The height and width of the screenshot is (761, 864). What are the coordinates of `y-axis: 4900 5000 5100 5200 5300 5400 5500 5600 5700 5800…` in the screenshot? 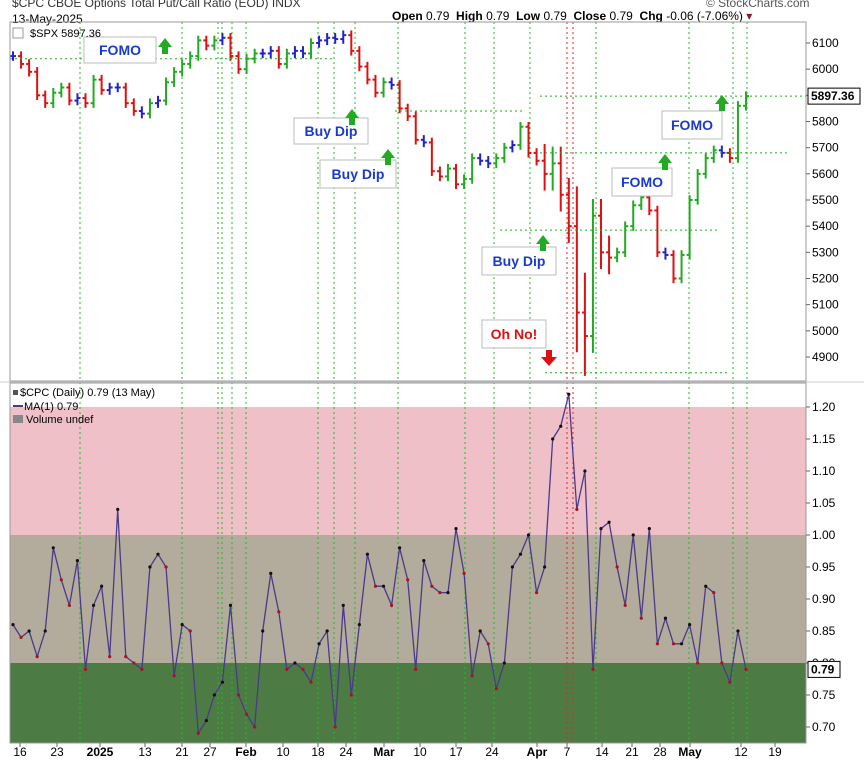 It's located at (833, 385).